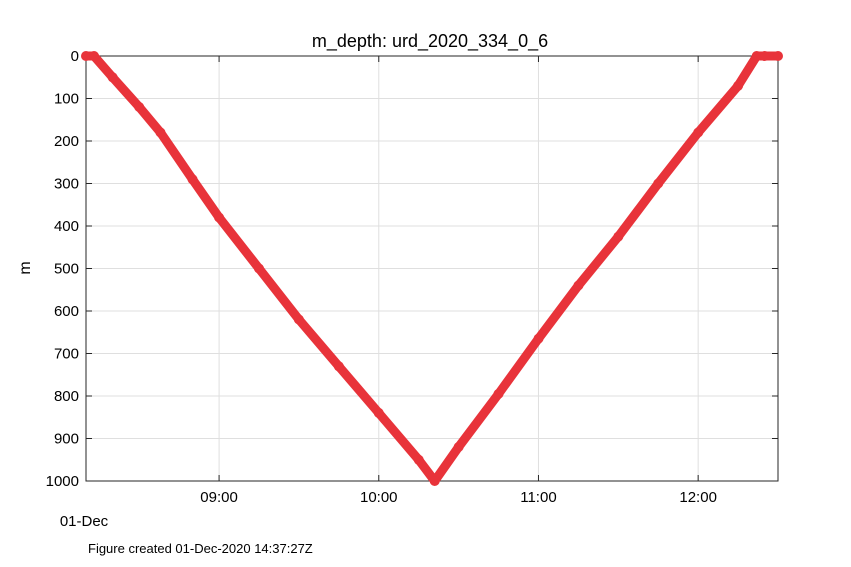  I want to click on y-tick-label: 200, so click(66, 141).